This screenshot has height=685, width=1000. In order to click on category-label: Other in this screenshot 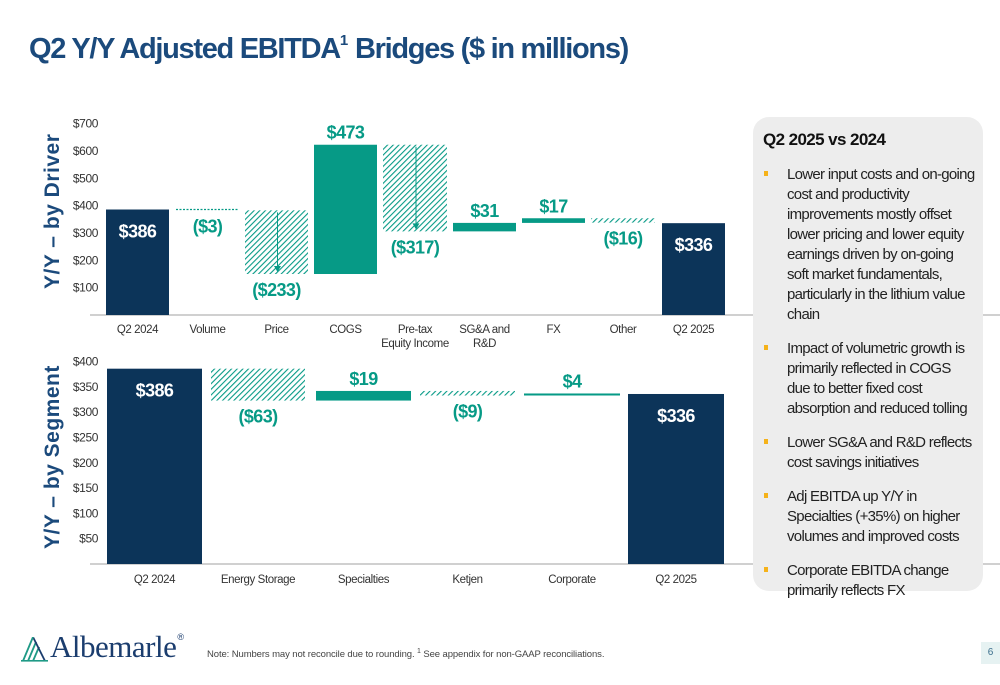, I will do `click(623, 330)`.